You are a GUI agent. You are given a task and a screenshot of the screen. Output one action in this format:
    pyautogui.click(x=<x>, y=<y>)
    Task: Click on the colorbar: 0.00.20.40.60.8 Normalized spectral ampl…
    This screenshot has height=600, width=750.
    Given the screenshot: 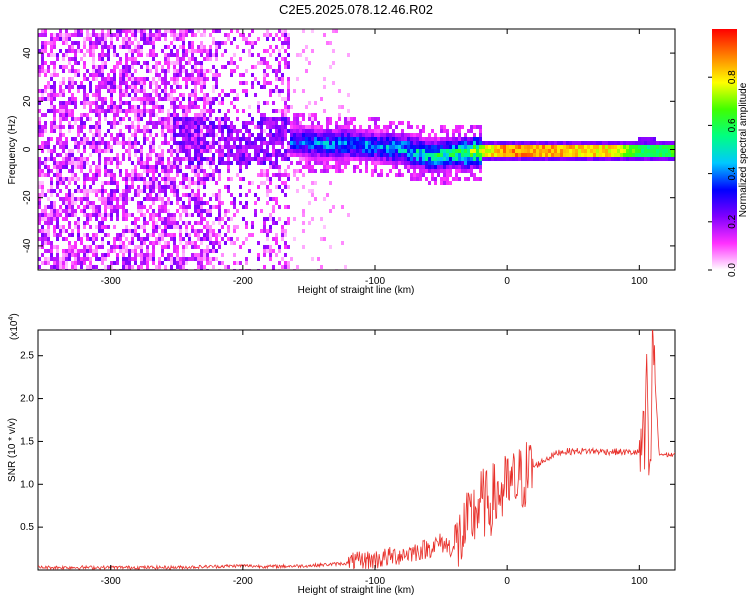 What is the action you would take?
    pyautogui.click(x=728, y=153)
    